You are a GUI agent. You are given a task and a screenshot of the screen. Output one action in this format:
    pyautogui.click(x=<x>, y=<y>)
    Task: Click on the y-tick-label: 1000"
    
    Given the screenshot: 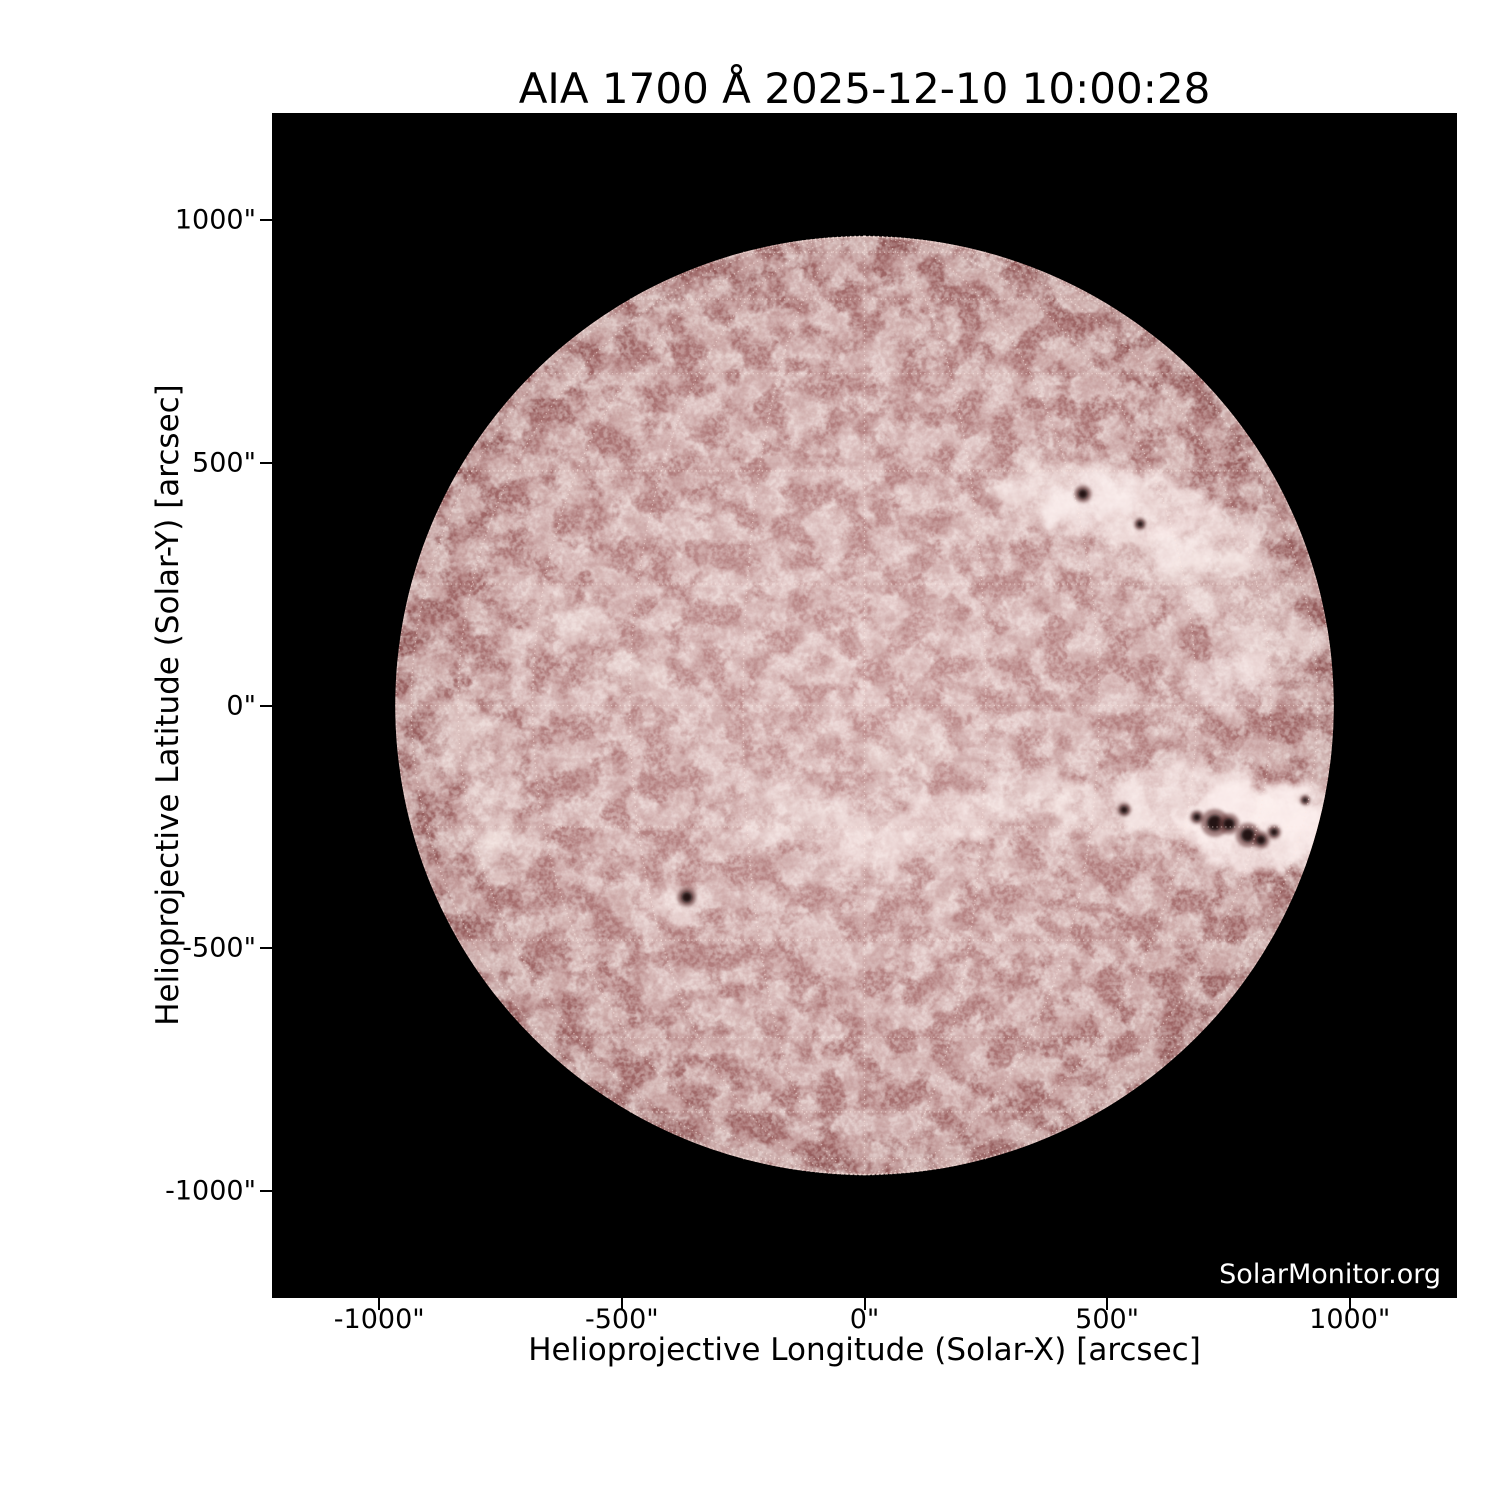 What is the action you would take?
    pyautogui.click(x=215, y=220)
    